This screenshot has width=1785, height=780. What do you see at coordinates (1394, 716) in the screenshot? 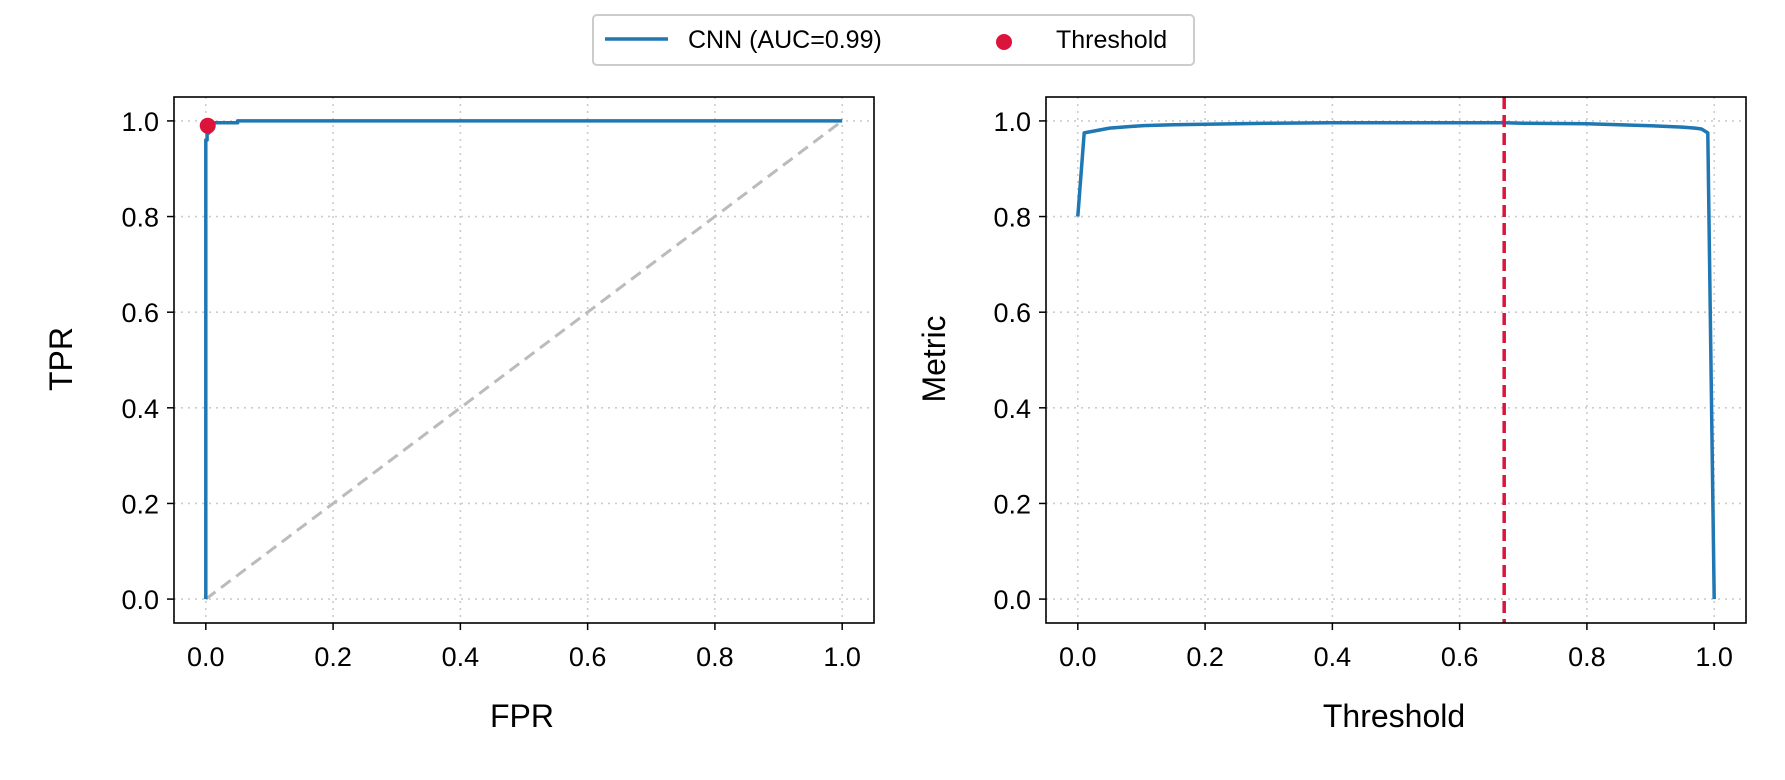
I see `metric-x-axis-label: Threshold` at bounding box center [1394, 716].